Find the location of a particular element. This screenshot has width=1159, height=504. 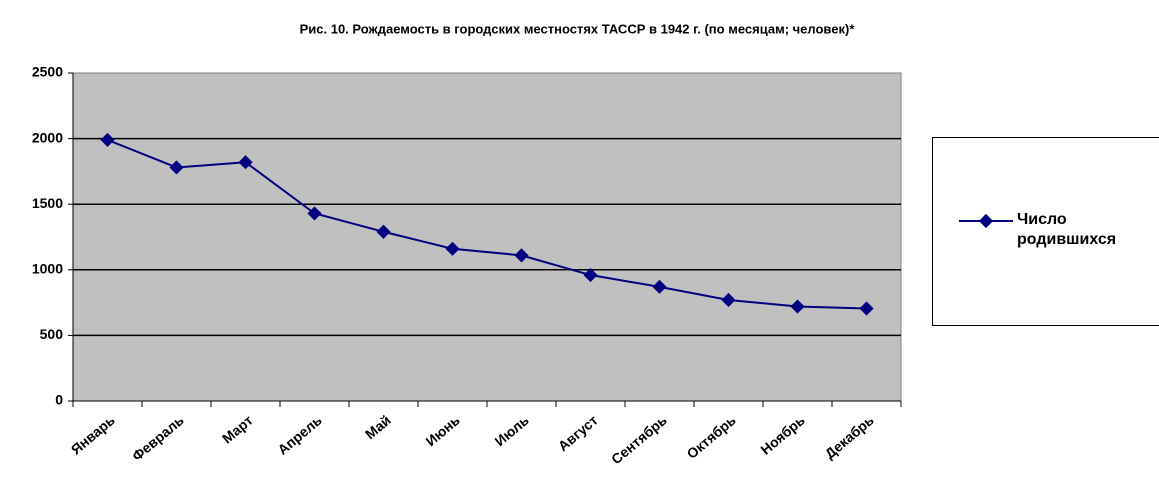

y-tick-label: 2000 is located at coordinates (47, 137).